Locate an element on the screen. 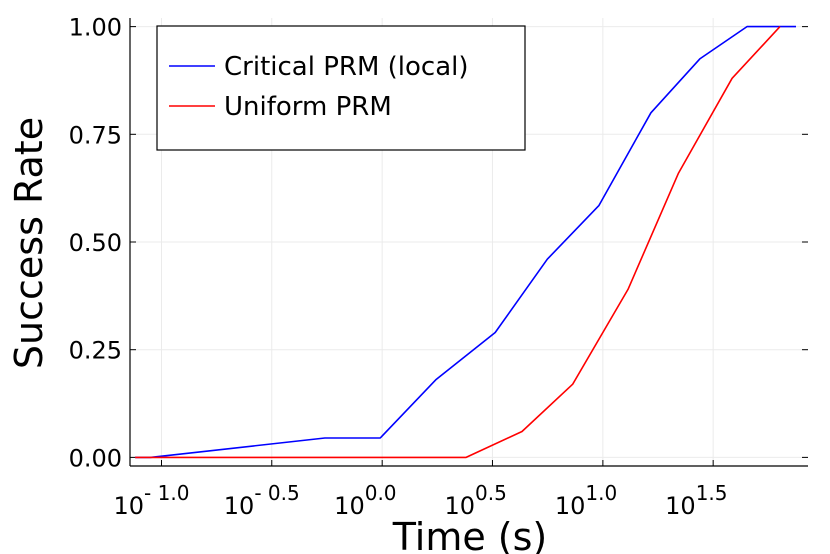 Image resolution: width=830 pixels, height=554 pixels. y-tick-label: 0.75 is located at coordinates (95, 135).